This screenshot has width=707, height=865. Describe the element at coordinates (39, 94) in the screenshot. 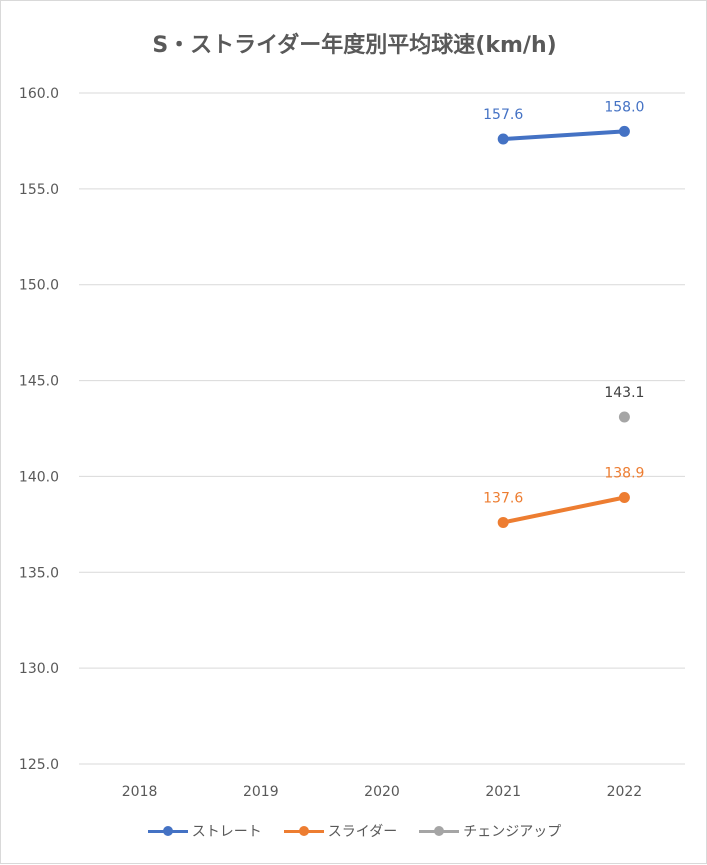

I see `y-tick-label: 160.0` at that location.